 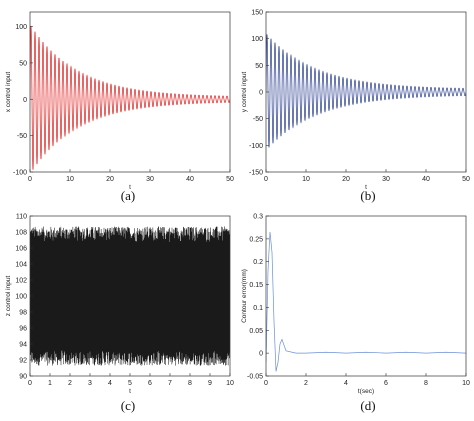 I want to click on y-tick-label: 150, so click(x=257, y=13).